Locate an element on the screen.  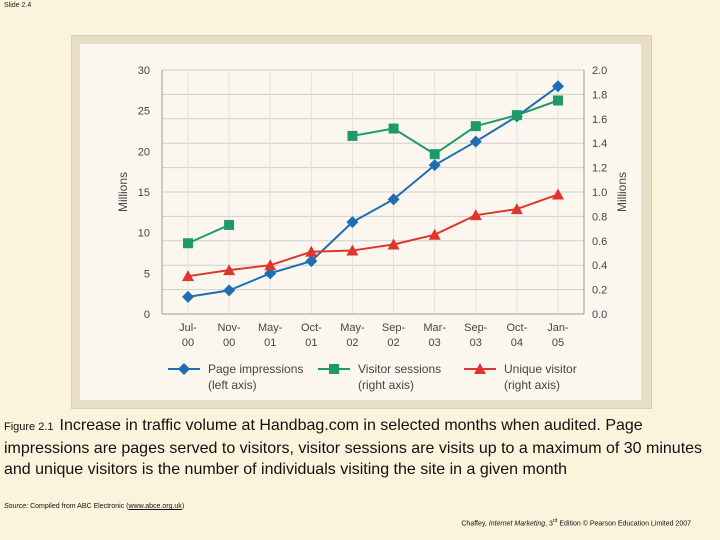
unique-visitor-legend-label: Unique visitor is located at coordinates (540, 369).